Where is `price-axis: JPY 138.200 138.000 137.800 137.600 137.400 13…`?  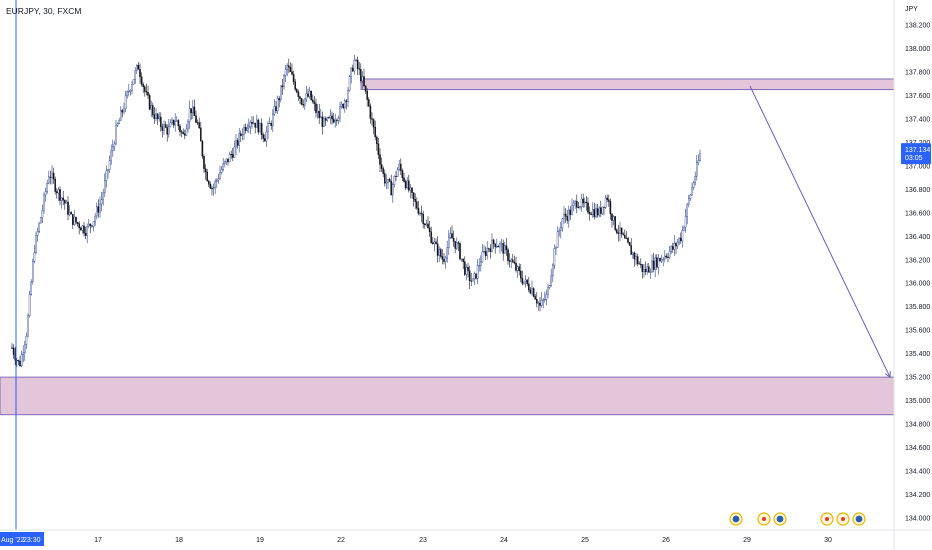
price-axis: JPY 138.200 138.000 137.800 137.600 137.400 13… is located at coordinates (916, 264).